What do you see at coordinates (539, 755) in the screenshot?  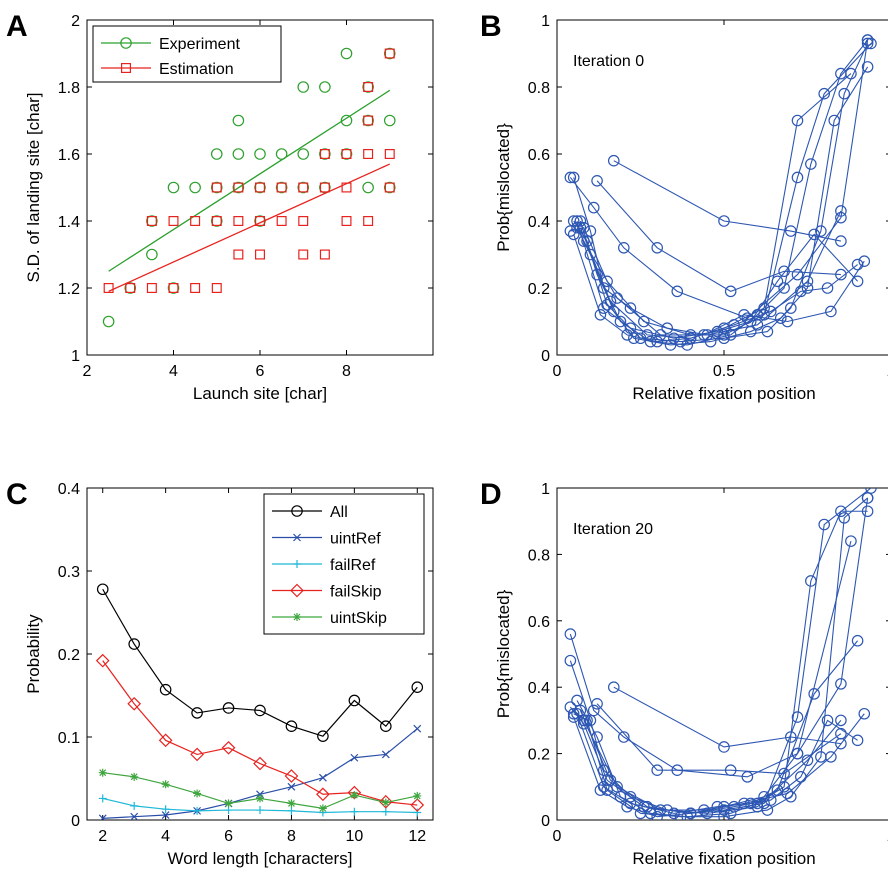 I see `y-tick-label: 0.2` at bounding box center [539, 755].